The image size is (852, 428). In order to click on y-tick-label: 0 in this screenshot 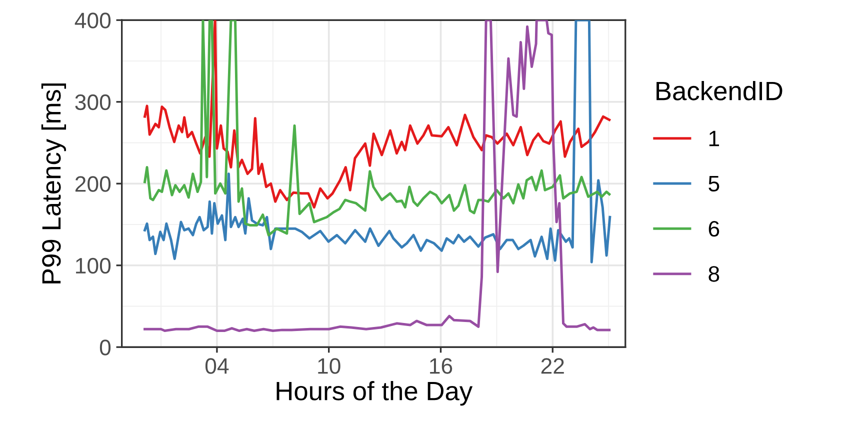, I will do `click(105, 348)`.